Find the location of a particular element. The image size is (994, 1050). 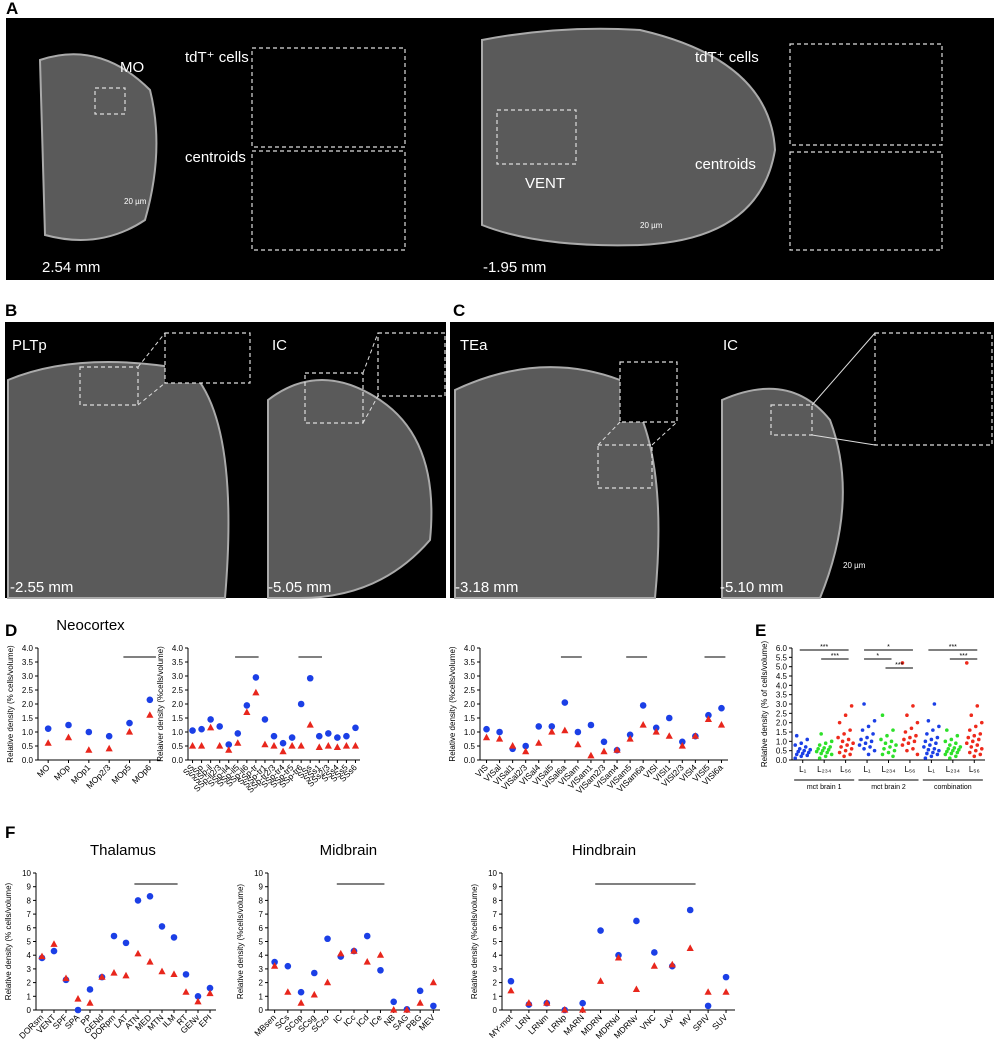

y-axis-title: Relaiver density (%cells/volume) is located at coordinates (160, 704).